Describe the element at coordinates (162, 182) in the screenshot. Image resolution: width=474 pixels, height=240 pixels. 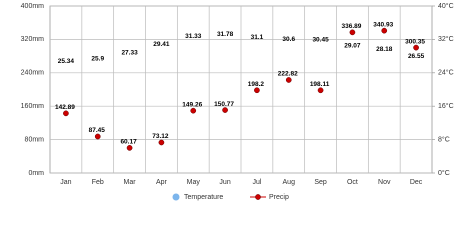
I see `x-tick-label: Apr` at that location.